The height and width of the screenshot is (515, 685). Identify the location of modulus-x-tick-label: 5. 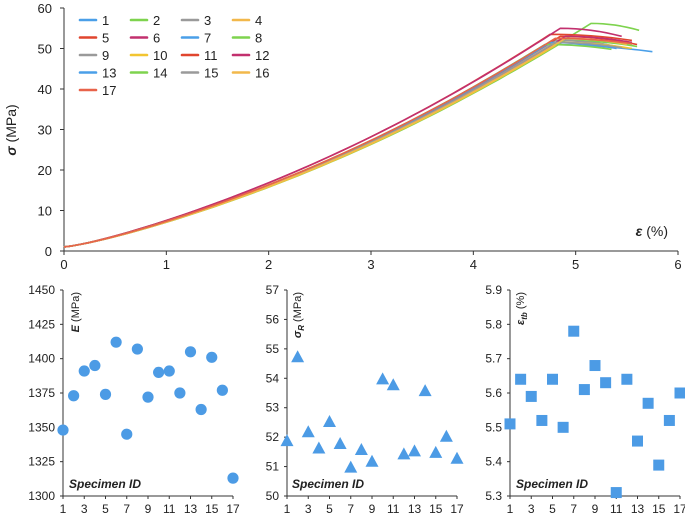
(105, 508).